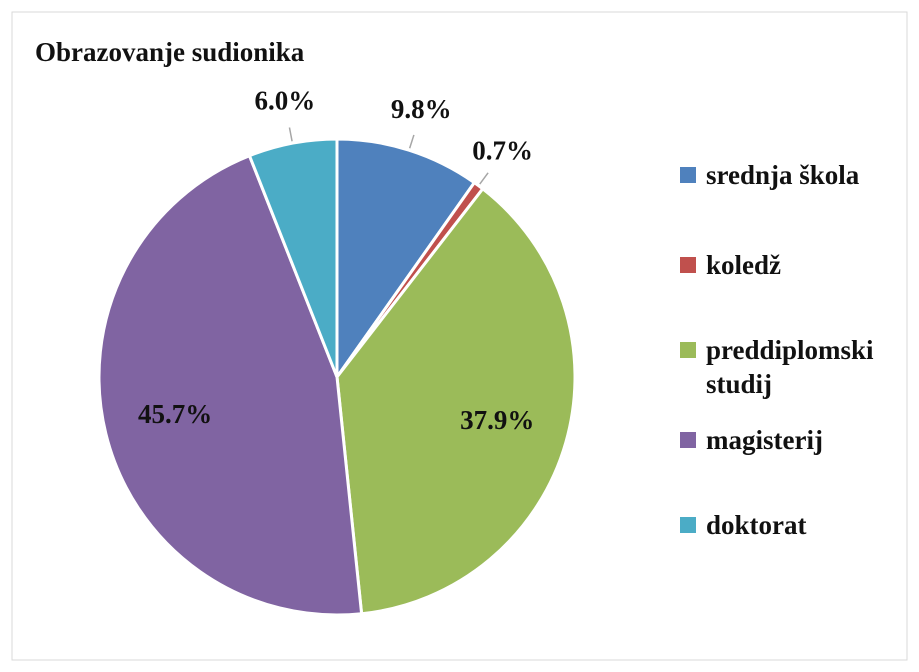  What do you see at coordinates (744, 265) in the screenshot?
I see `legend-label: koledž` at bounding box center [744, 265].